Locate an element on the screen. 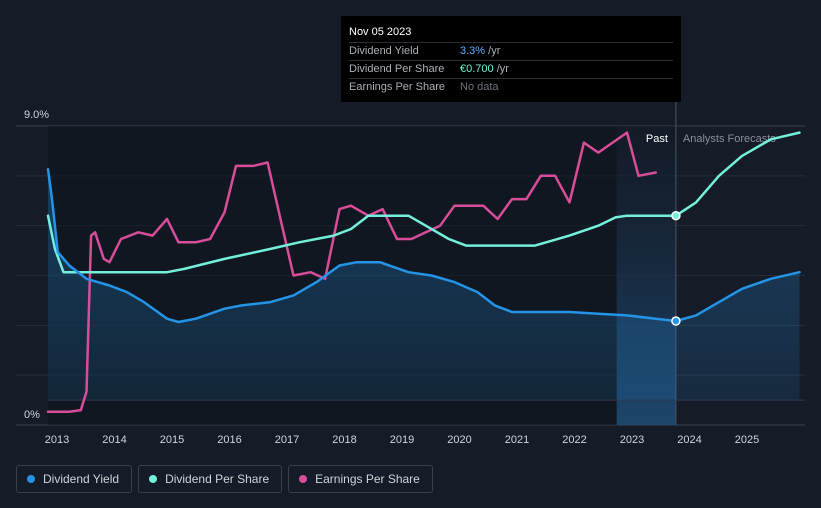  legend-item-earnings-per-share: Earnings Per Share is located at coordinates (360, 479).